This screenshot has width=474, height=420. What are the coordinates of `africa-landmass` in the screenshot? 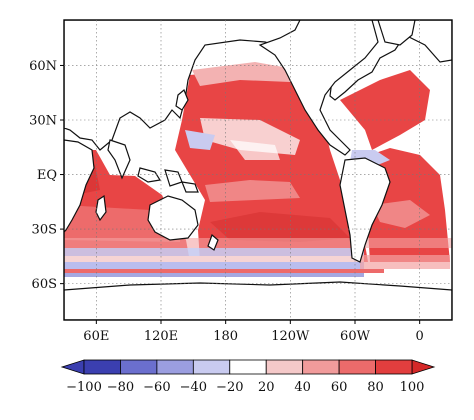 It's located at (79, 186).